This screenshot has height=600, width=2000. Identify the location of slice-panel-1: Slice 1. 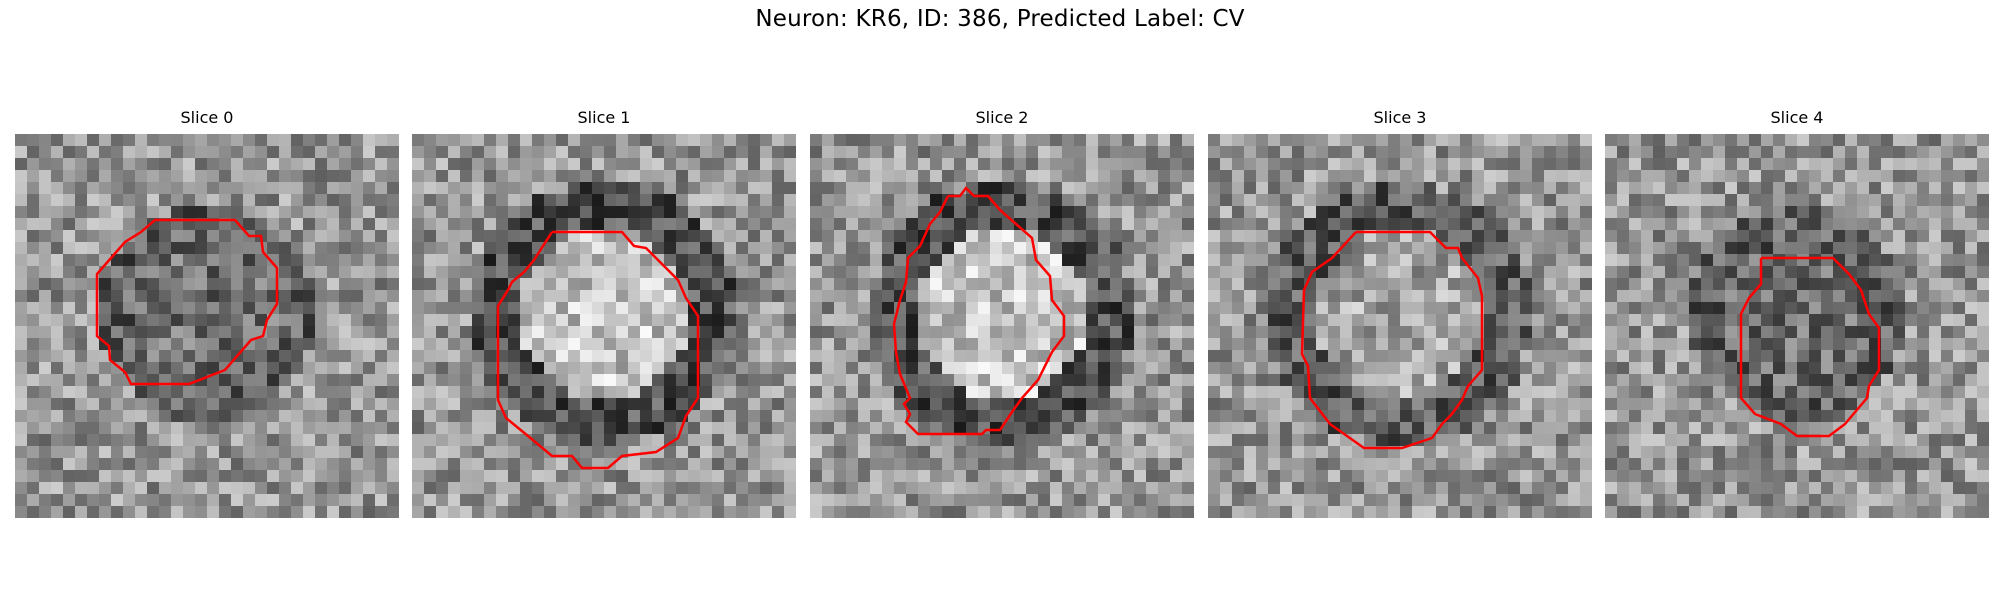
(604, 314).